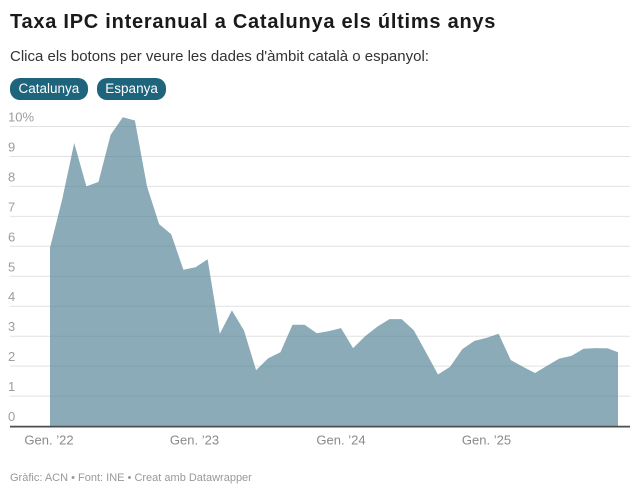 This screenshot has width=640, height=492. What do you see at coordinates (21, 117) in the screenshot?
I see `svg-text: 10%` at bounding box center [21, 117].